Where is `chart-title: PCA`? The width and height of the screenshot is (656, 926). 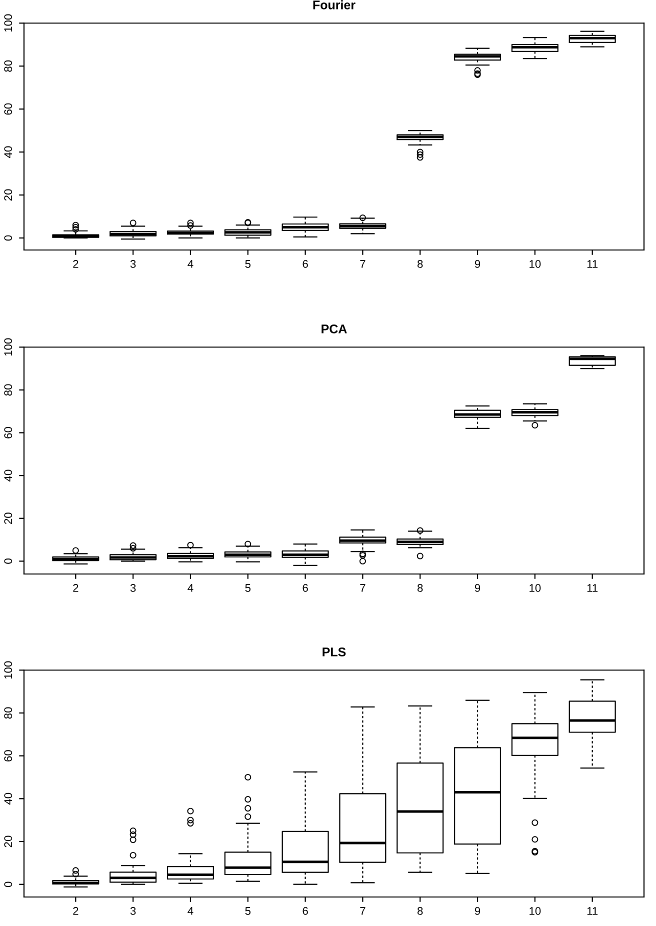 chart-title: PCA is located at coordinates (334, 329).